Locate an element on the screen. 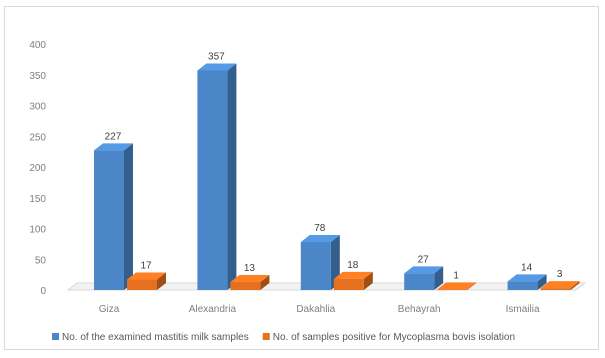  y-tick-label: 350 is located at coordinates (37, 76).